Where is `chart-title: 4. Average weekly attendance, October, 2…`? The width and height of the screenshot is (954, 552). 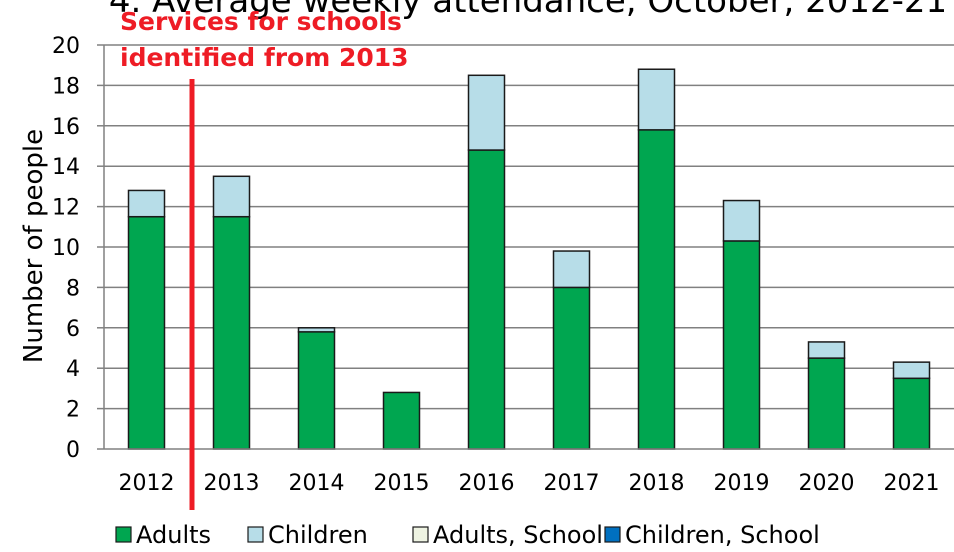 chart-title: 4. Average weekly attendance, October, 2… is located at coordinates (528, 10).